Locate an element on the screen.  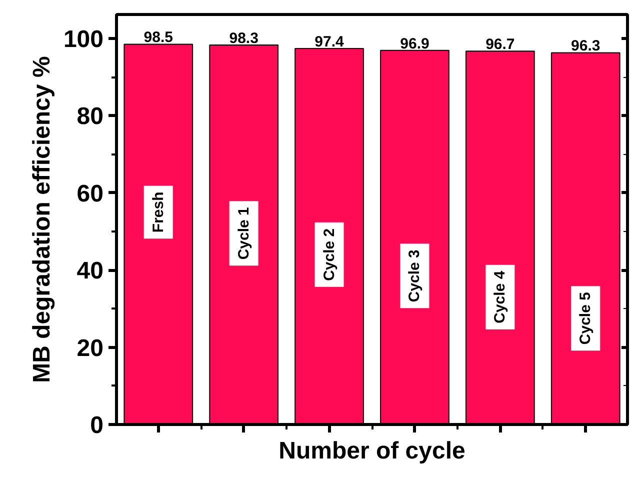
data-label: 98.3 is located at coordinates (243, 38).